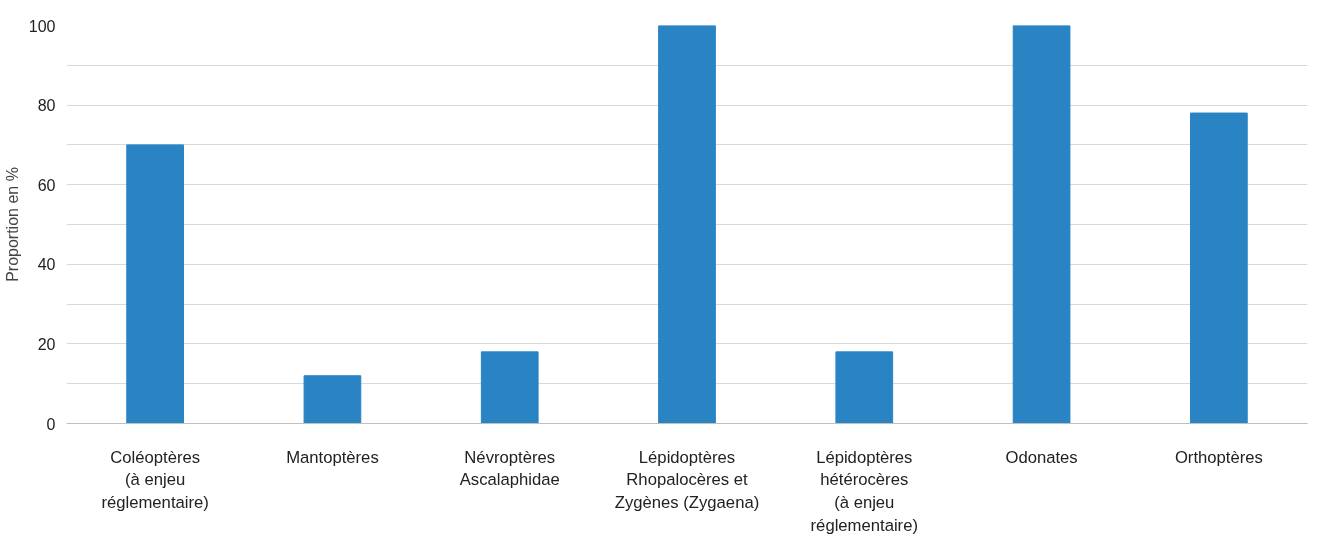 This screenshot has width=1317, height=537. What do you see at coordinates (12, 224) in the screenshot?
I see `y-axis-title: Proportion en %` at bounding box center [12, 224].